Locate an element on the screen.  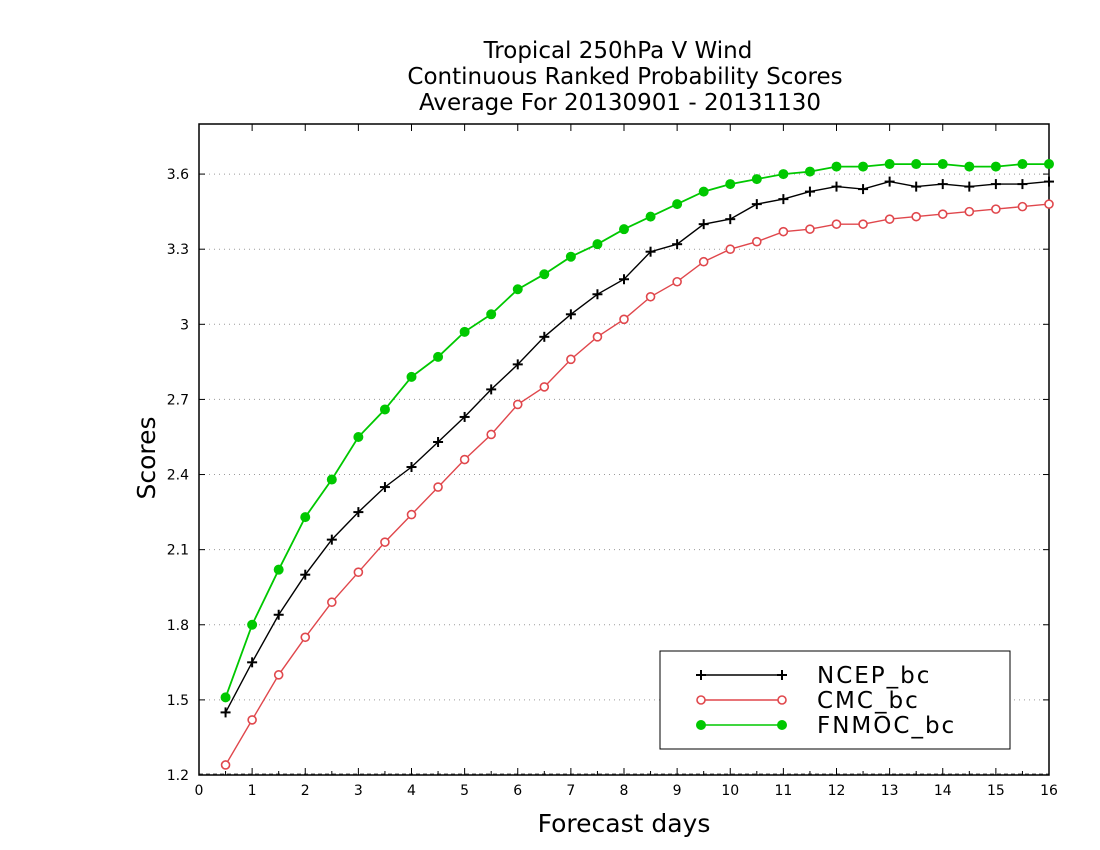
x-tick-label-16: 16 is located at coordinates (1049, 791).